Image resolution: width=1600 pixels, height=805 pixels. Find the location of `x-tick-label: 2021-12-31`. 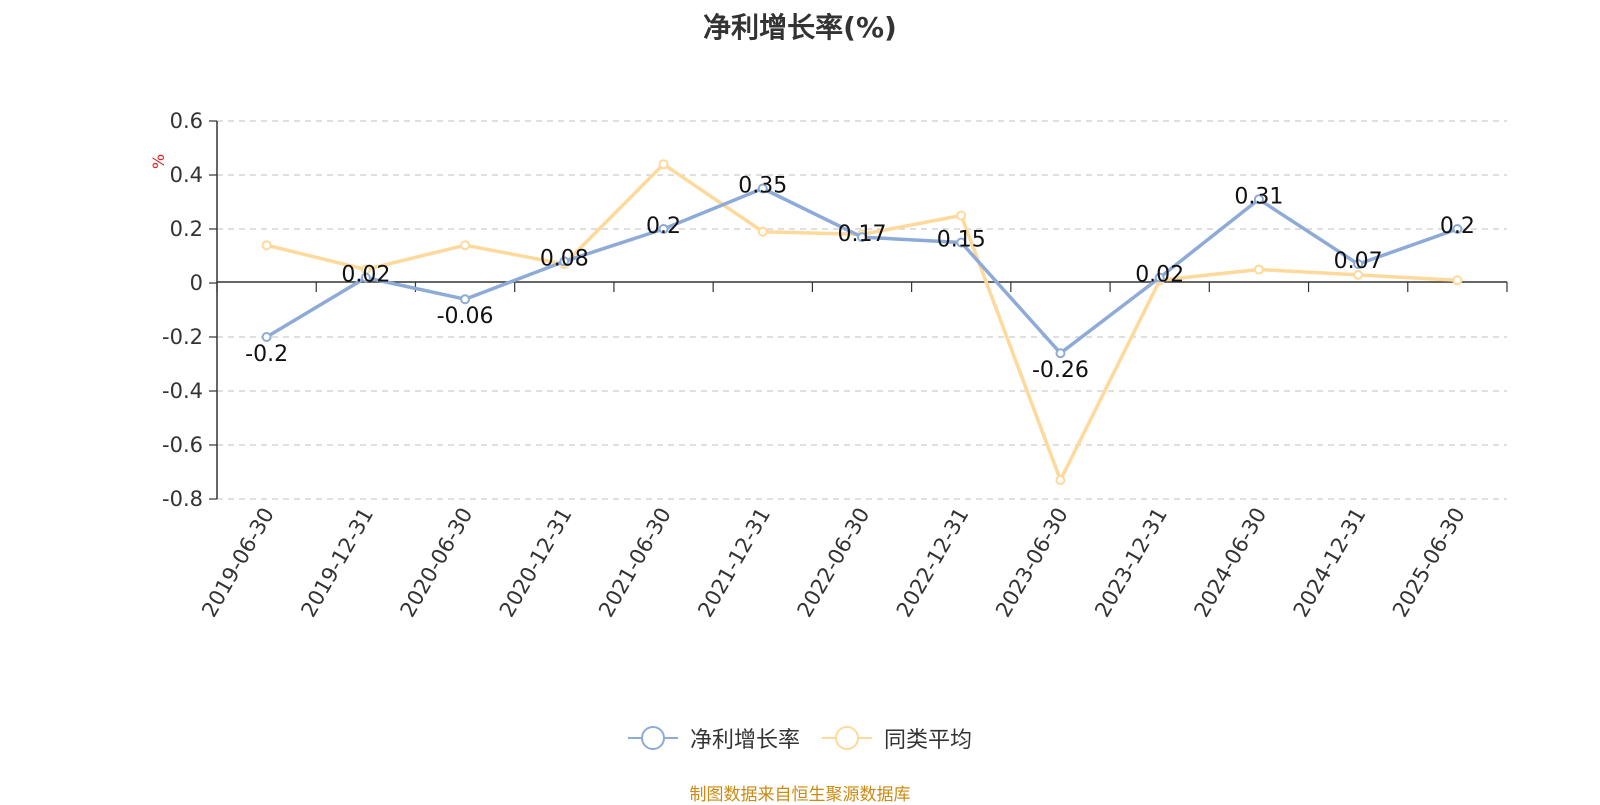

x-tick-label: 2021-12-31 is located at coordinates (734, 563).